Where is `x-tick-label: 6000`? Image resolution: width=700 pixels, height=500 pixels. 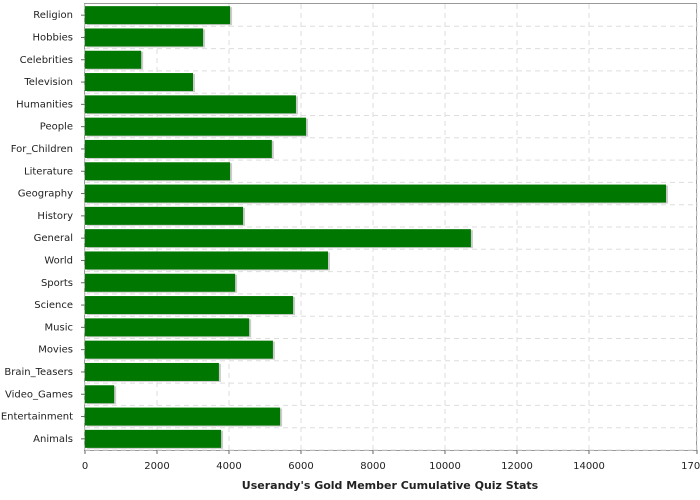 x-tick-label: 6000 is located at coordinates (300, 466).